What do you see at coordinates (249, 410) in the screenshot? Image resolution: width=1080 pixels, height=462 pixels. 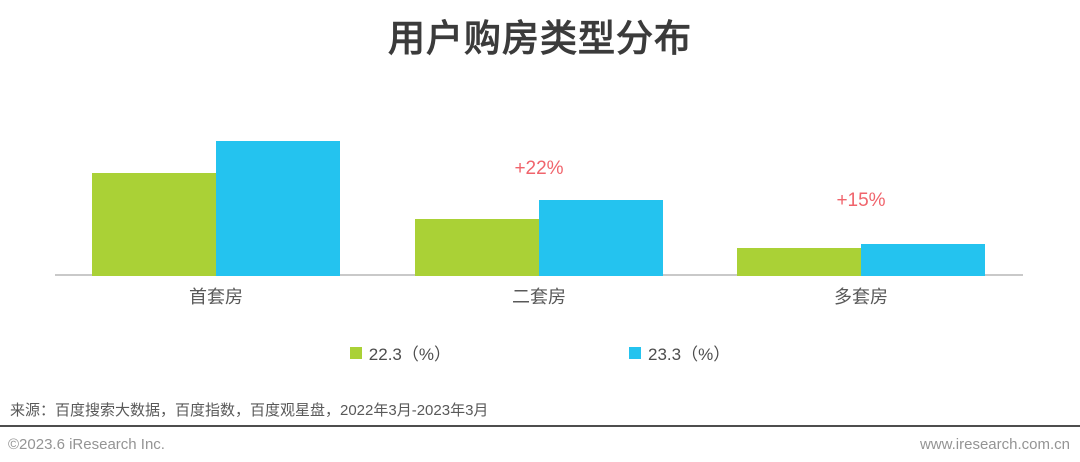 I see `source-note: 来源：百度搜索大数据，百度指数，百度观星盘，2022年3月-2023年3月` at bounding box center [249, 410].